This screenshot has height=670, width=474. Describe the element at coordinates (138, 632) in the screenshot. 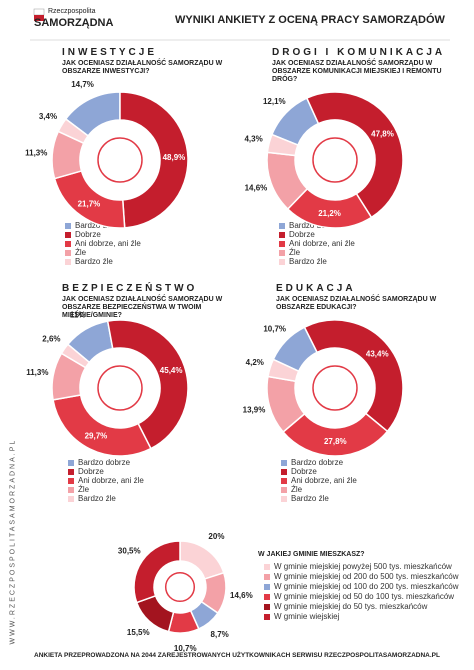

I see `value-label: 15,5%` at that location.